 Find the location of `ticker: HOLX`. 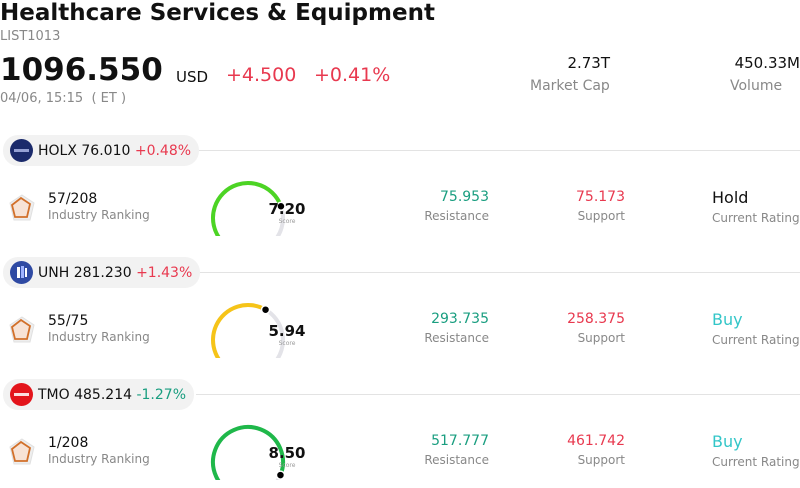

ticker: HOLX is located at coordinates (57, 150).